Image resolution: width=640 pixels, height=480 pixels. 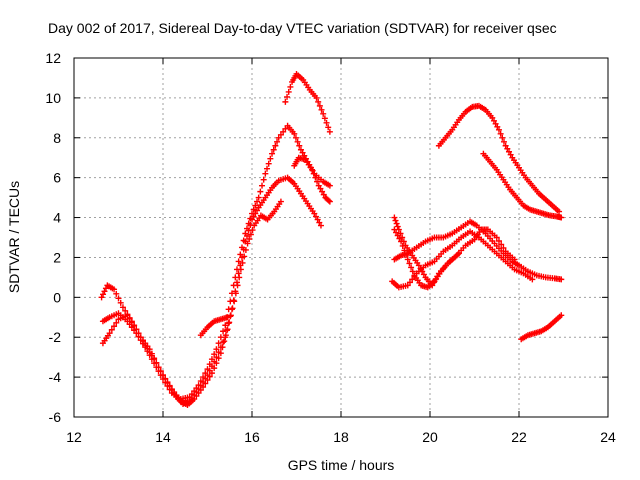 What do you see at coordinates (57, 218) in the screenshot?
I see `y-tick-label: 4` at bounding box center [57, 218].